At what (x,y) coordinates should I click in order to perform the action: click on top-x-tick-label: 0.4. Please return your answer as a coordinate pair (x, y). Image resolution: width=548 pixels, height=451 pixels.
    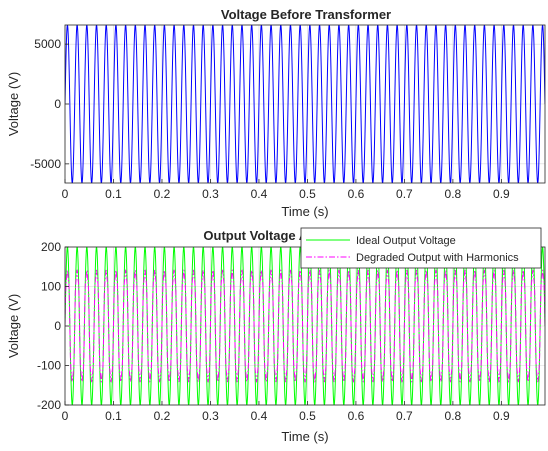
    Looking at the image, I should click on (259, 194).